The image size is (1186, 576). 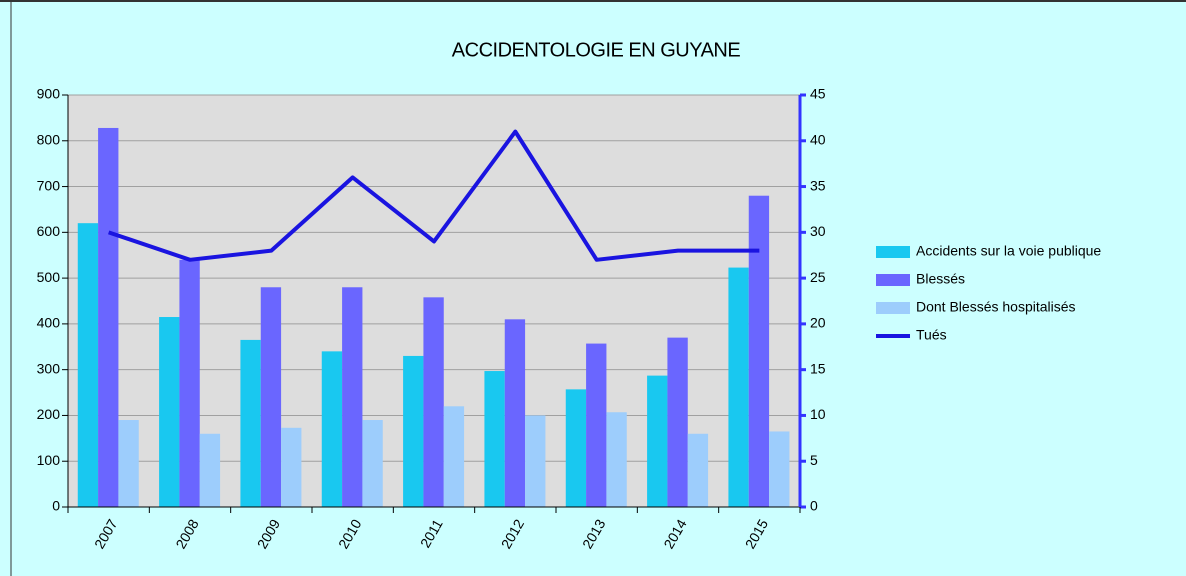 What do you see at coordinates (49, 323) in the screenshot?
I see `y-tick-label: 400` at bounding box center [49, 323].